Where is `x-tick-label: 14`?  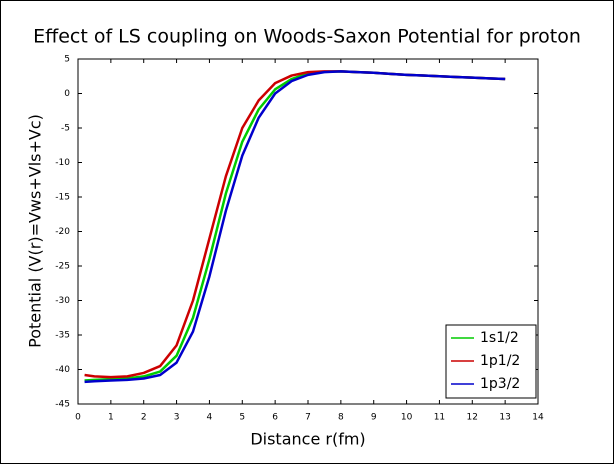 x-tick-label: 14 is located at coordinates (538, 418).